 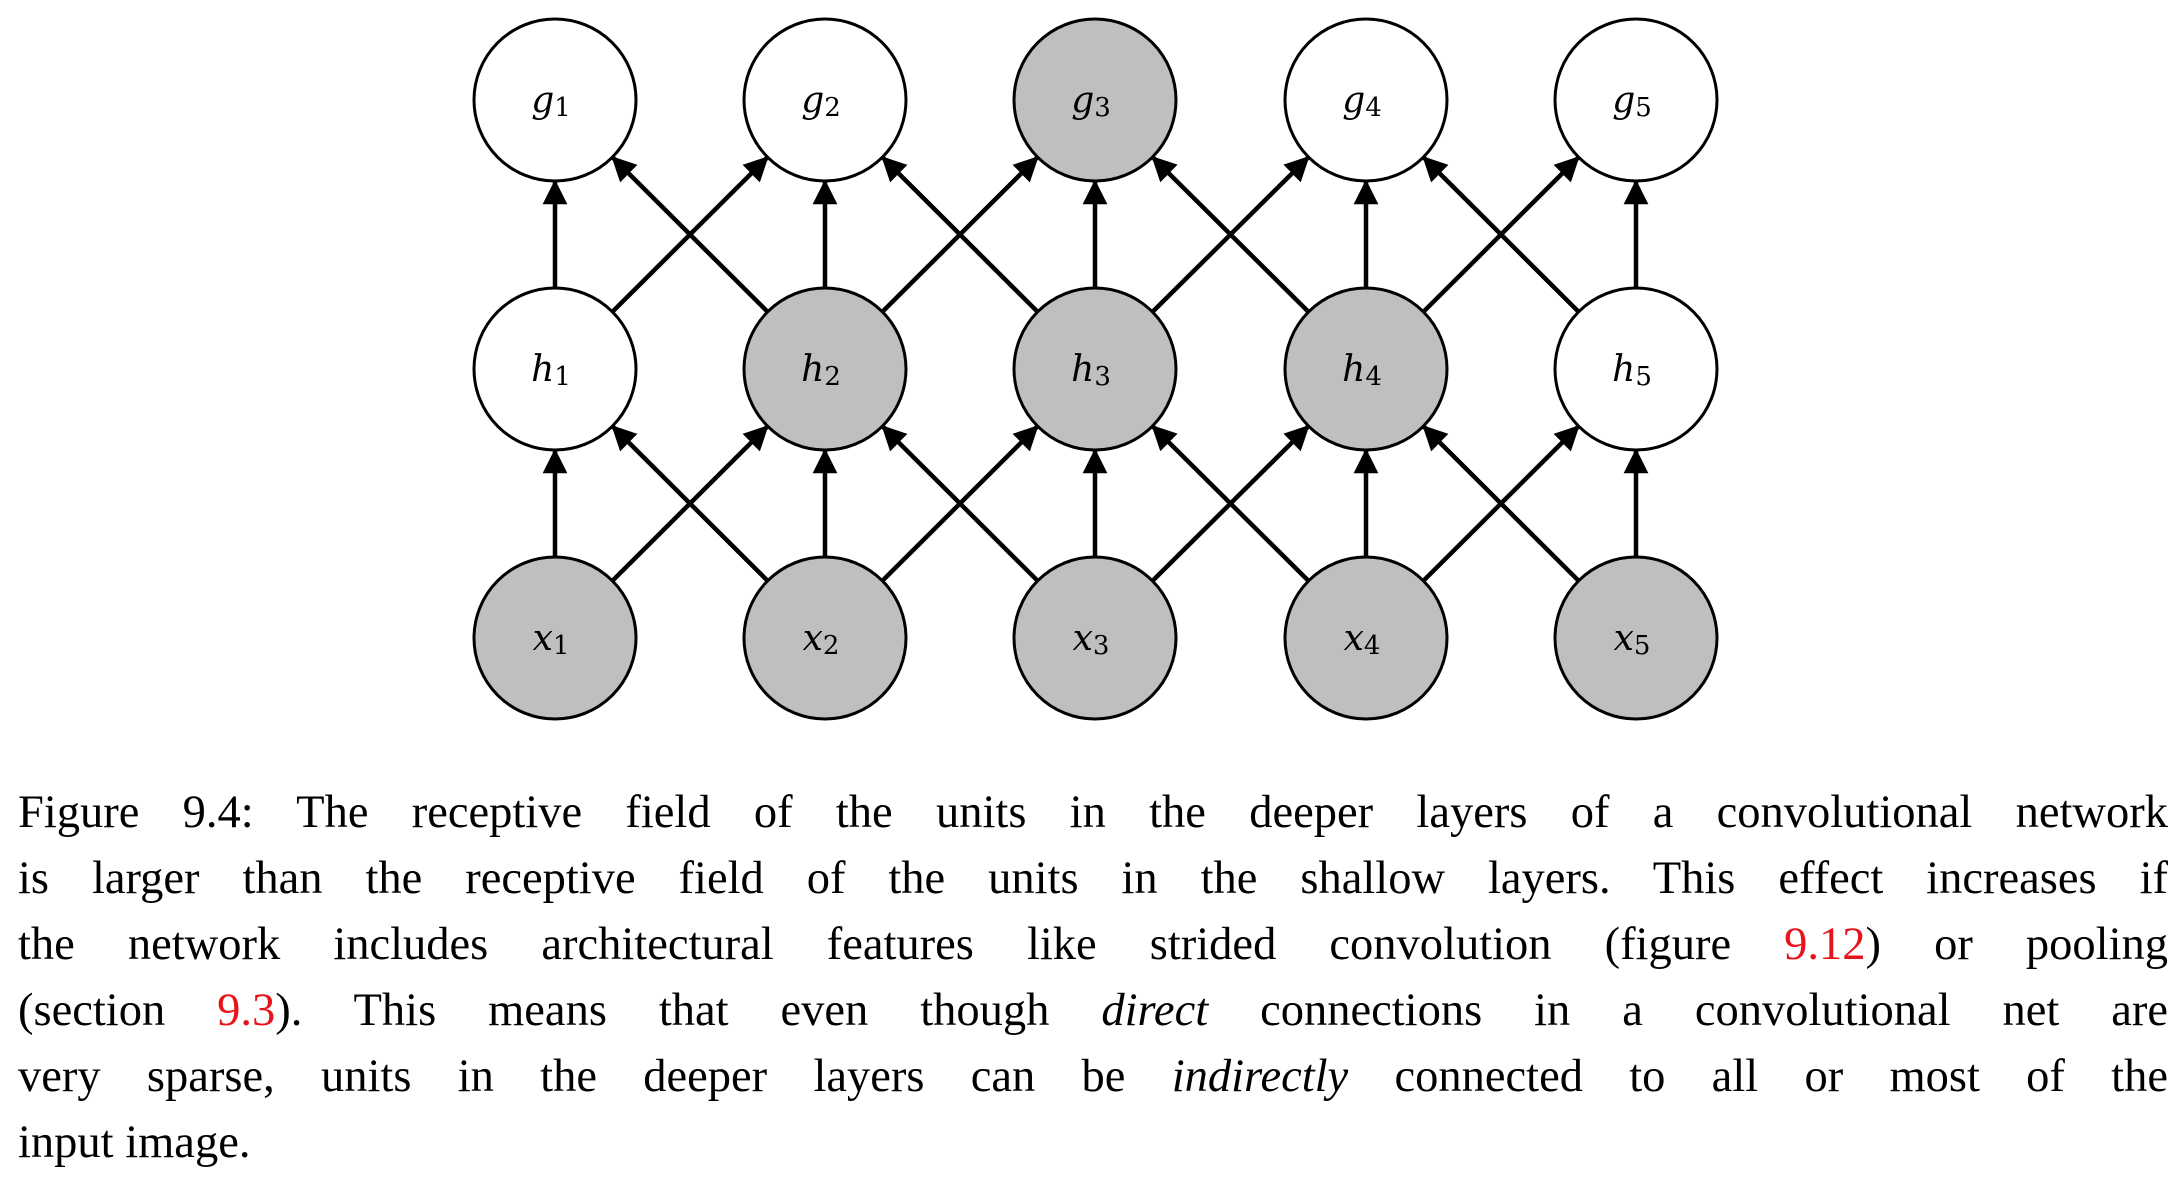 I want to click on unit-label: g4, so click(x=1362, y=101).